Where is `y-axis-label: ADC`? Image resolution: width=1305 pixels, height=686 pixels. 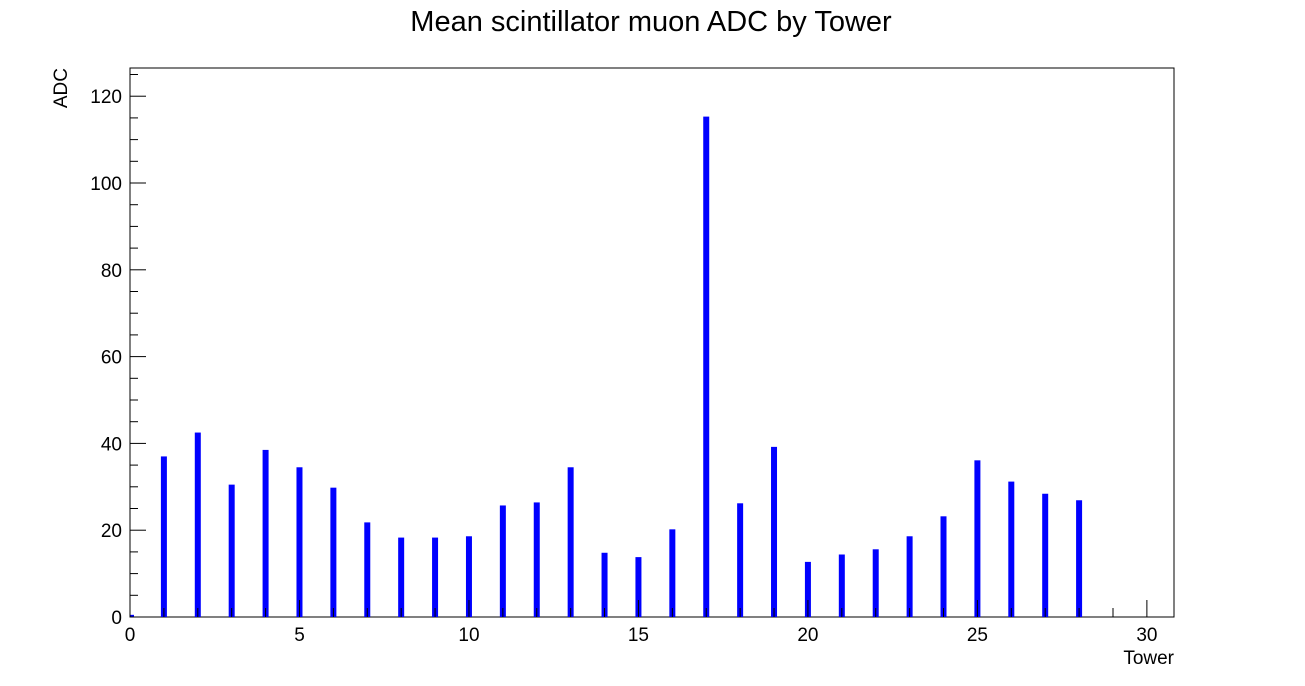 y-axis-label: ADC is located at coordinates (61, 88).